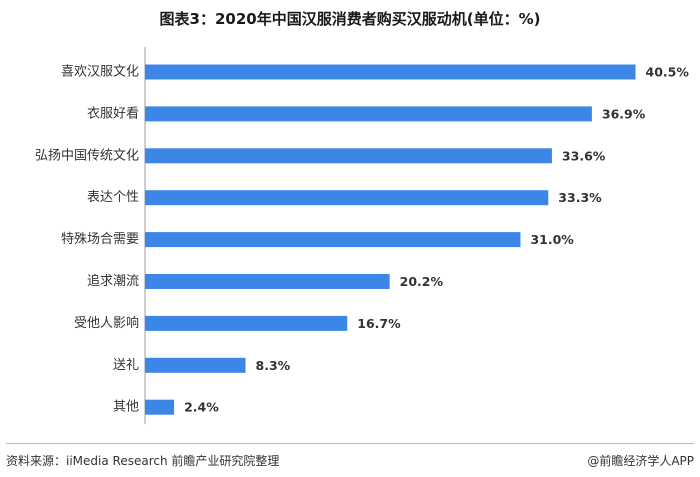 The height and width of the screenshot is (477, 700). Describe the element at coordinates (668, 72) in the screenshot. I see `value-label: 40.5%` at that location.